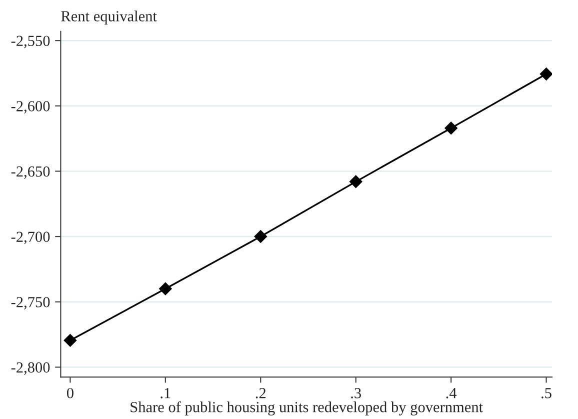 Image resolution: width=578 pixels, height=419 pixels. What do you see at coordinates (30, 368) in the screenshot?
I see `y-tick-label: -2,800` at bounding box center [30, 368].